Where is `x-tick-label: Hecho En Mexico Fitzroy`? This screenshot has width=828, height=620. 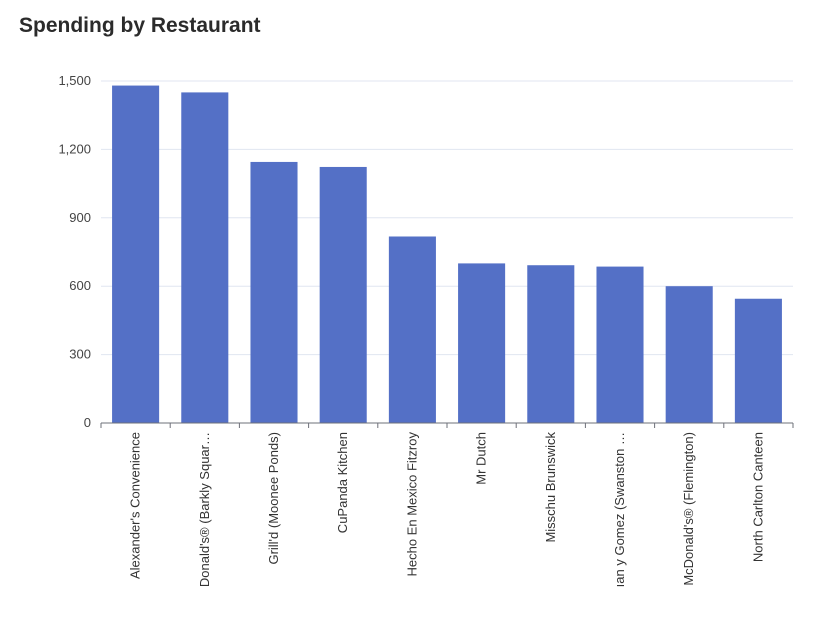 x-tick-label: Hecho En Mexico Fitzroy is located at coordinates (411, 504).